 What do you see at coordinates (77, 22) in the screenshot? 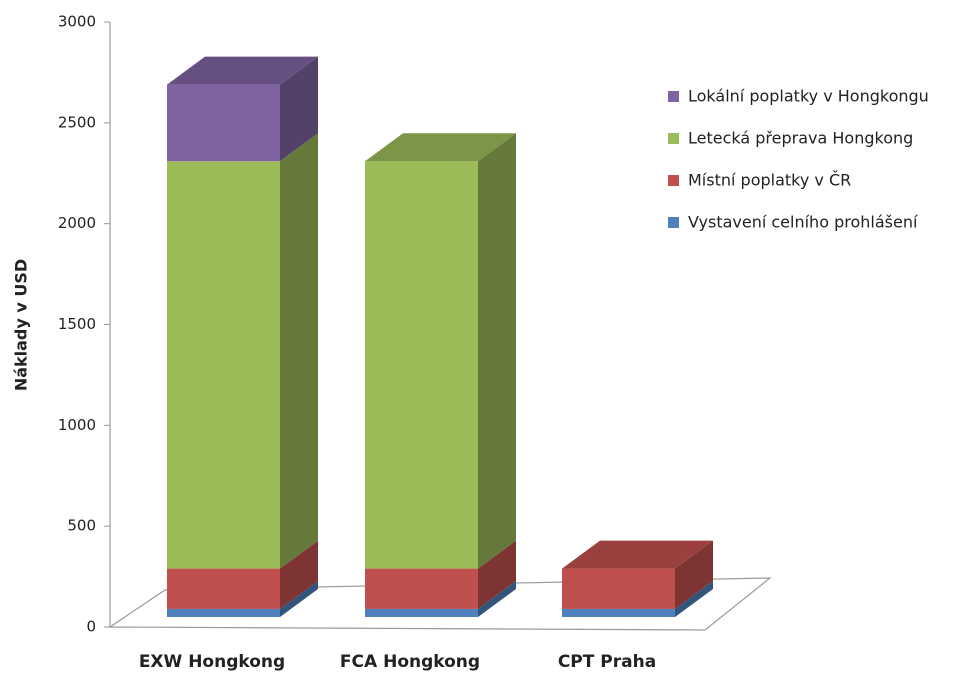
I see `y-tick-label: 3000` at bounding box center [77, 22].